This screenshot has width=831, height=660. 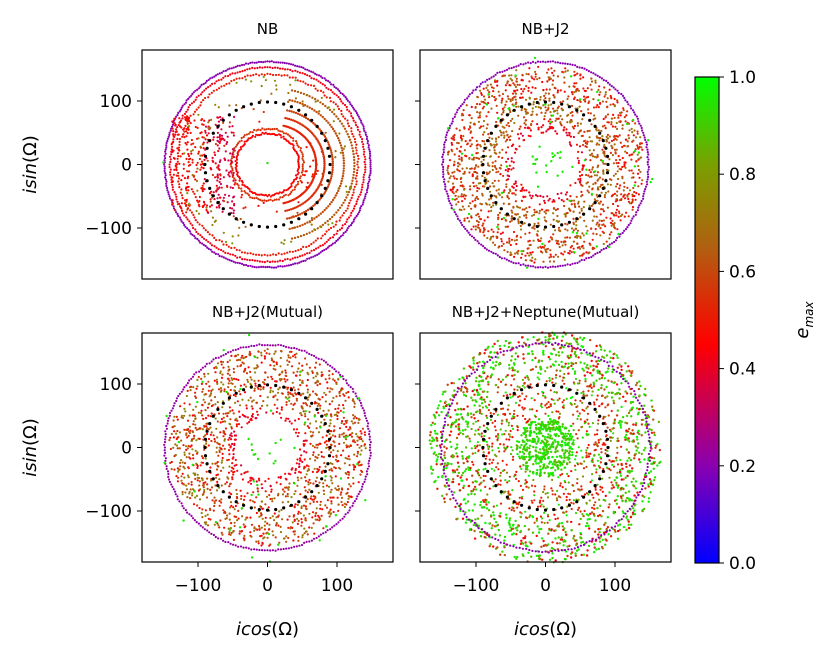 I want to click on resonance-dot, so click(x=251, y=225).